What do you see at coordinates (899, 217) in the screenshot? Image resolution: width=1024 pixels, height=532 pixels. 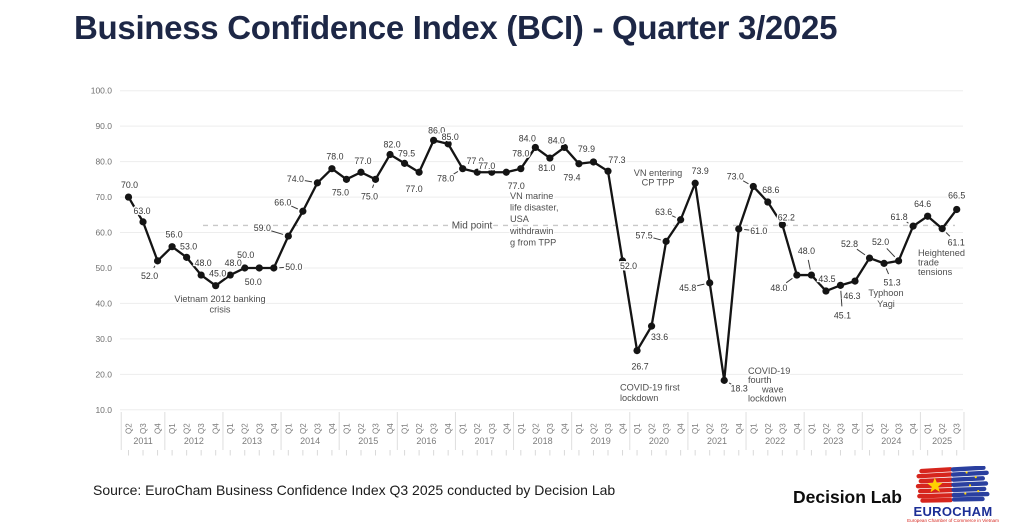 I see `svg-text: 61.8` at bounding box center [899, 217].